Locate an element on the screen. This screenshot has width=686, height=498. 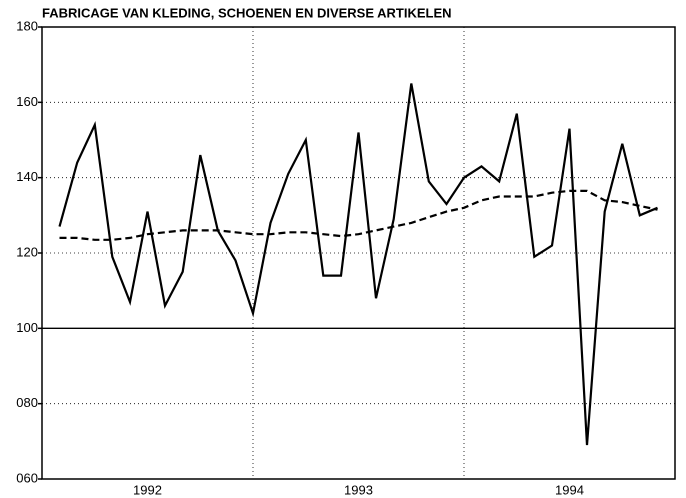
y-tick-label: 160 is located at coordinates (27, 101).